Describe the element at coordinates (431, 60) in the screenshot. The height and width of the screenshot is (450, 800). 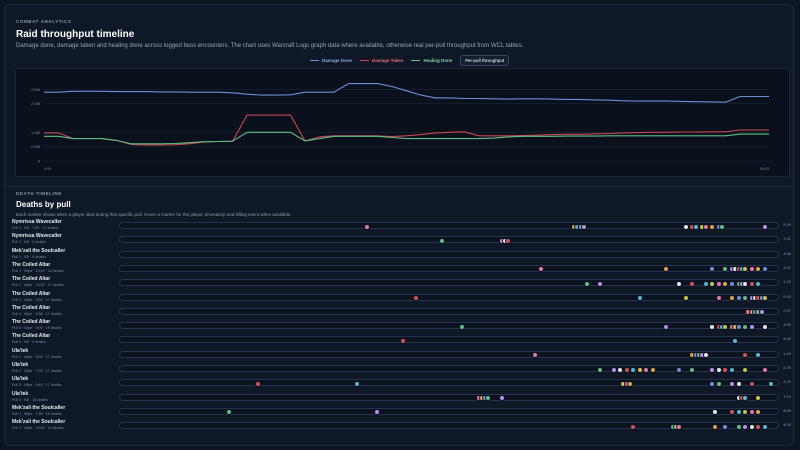
I see `legend-healing-done: Healing Done` at that location.